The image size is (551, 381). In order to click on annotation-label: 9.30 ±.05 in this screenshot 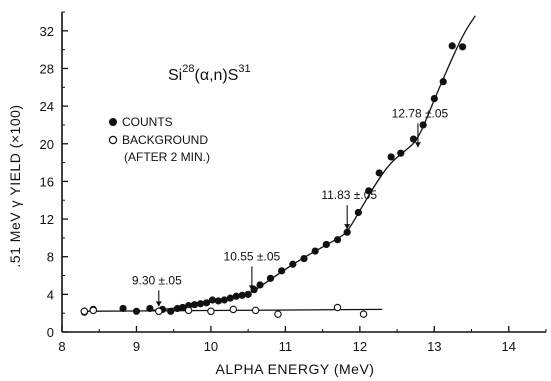, I will do `click(157, 280)`.